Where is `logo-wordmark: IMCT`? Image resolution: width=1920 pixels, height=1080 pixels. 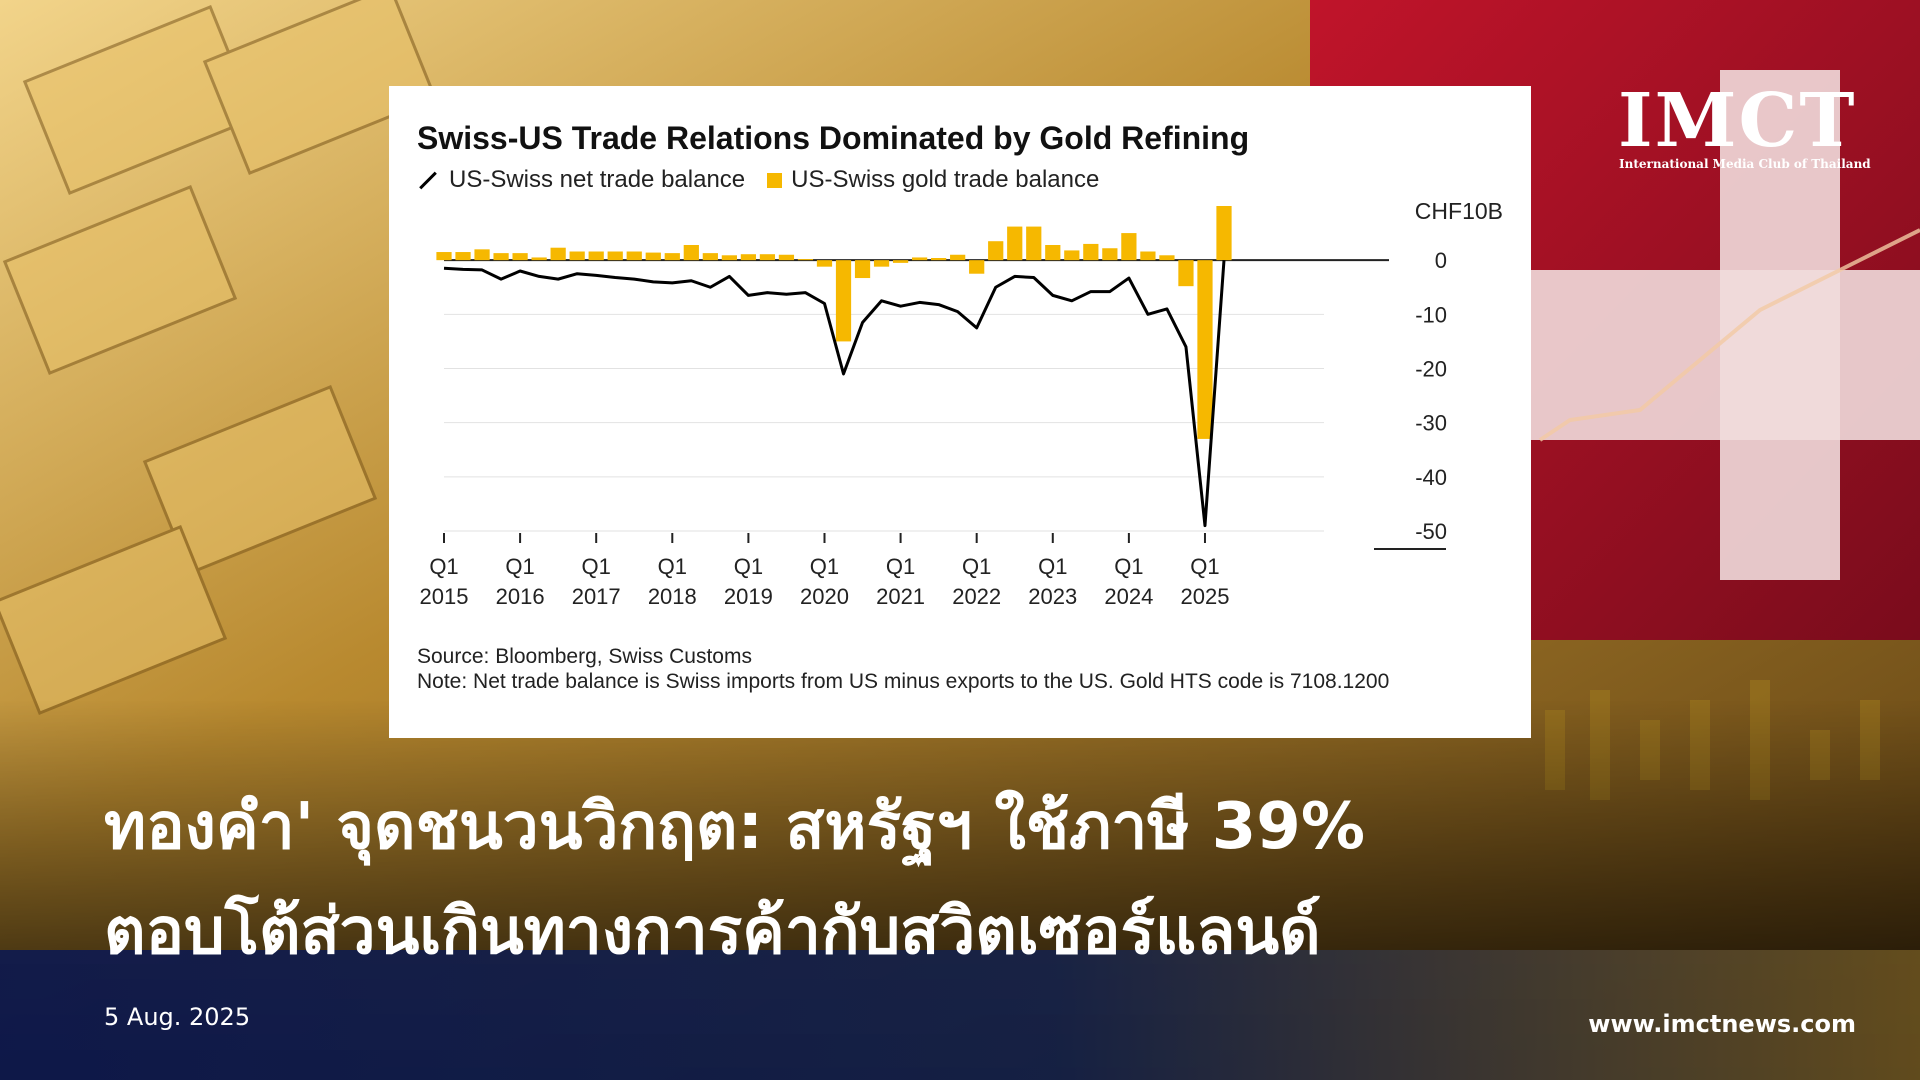 logo-wordmark: IMCT is located at coordinates (1737, 121).